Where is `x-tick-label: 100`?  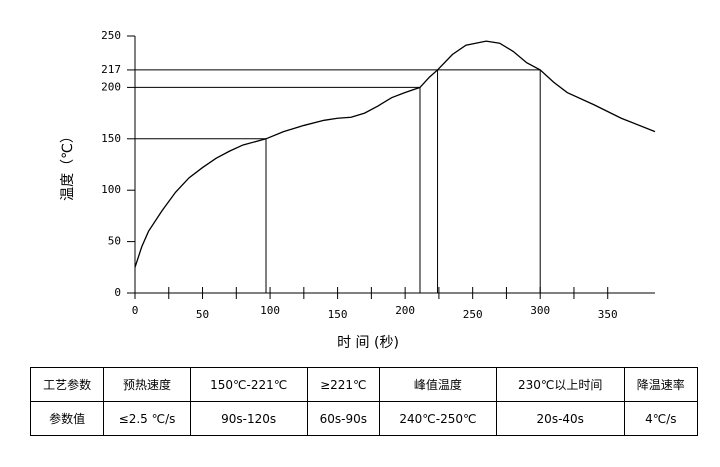
x-tick-label: 100 is located at coordinates (270, 310).